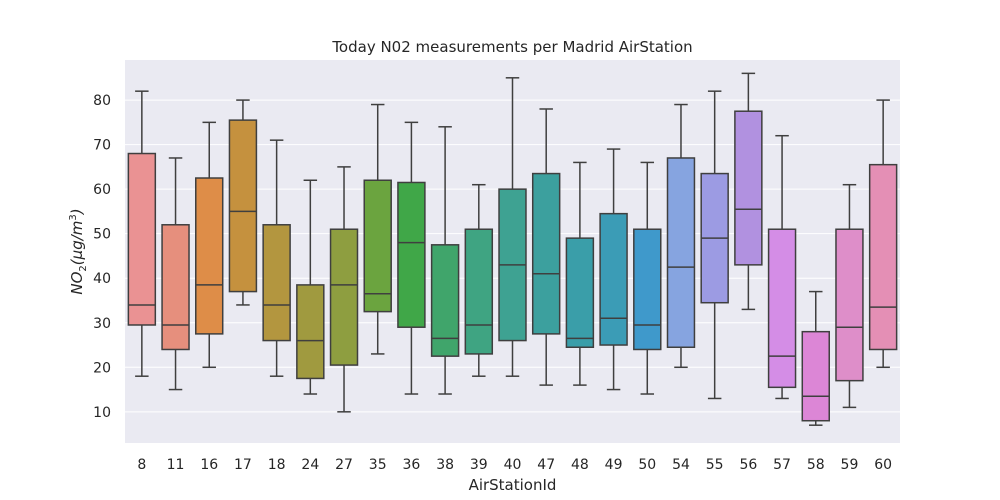  Describe the element at coordinates (647, 465) in the screenshot. I see `x-tick-label: 50` at that location.